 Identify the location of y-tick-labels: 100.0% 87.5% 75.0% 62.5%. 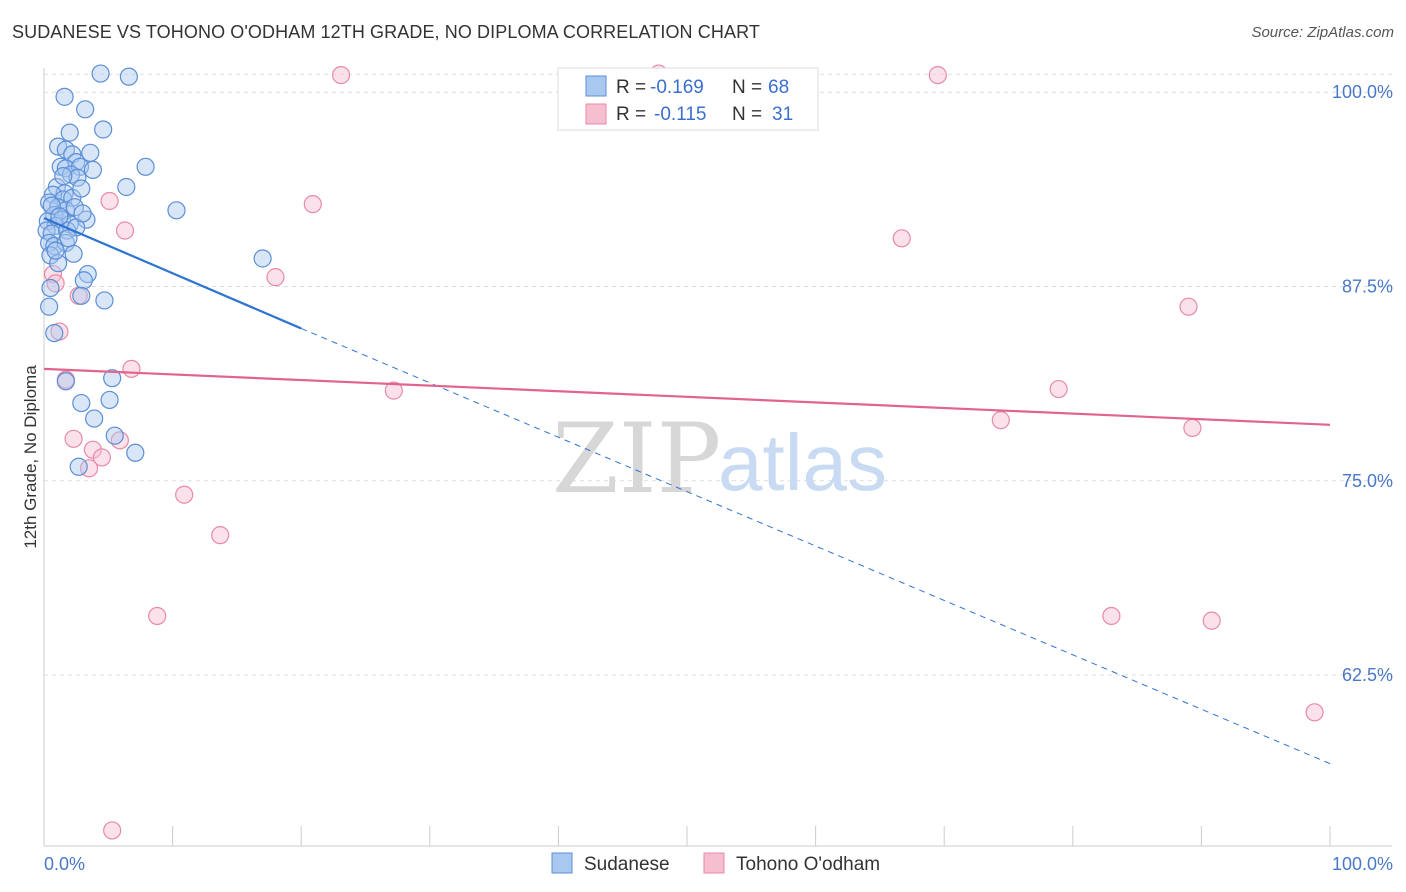
(1362, 383).